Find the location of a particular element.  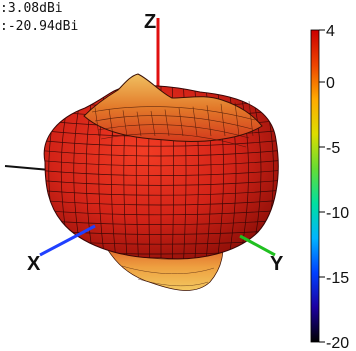

colorbar-tick-label: -5 is located at coordinates (333, 148).